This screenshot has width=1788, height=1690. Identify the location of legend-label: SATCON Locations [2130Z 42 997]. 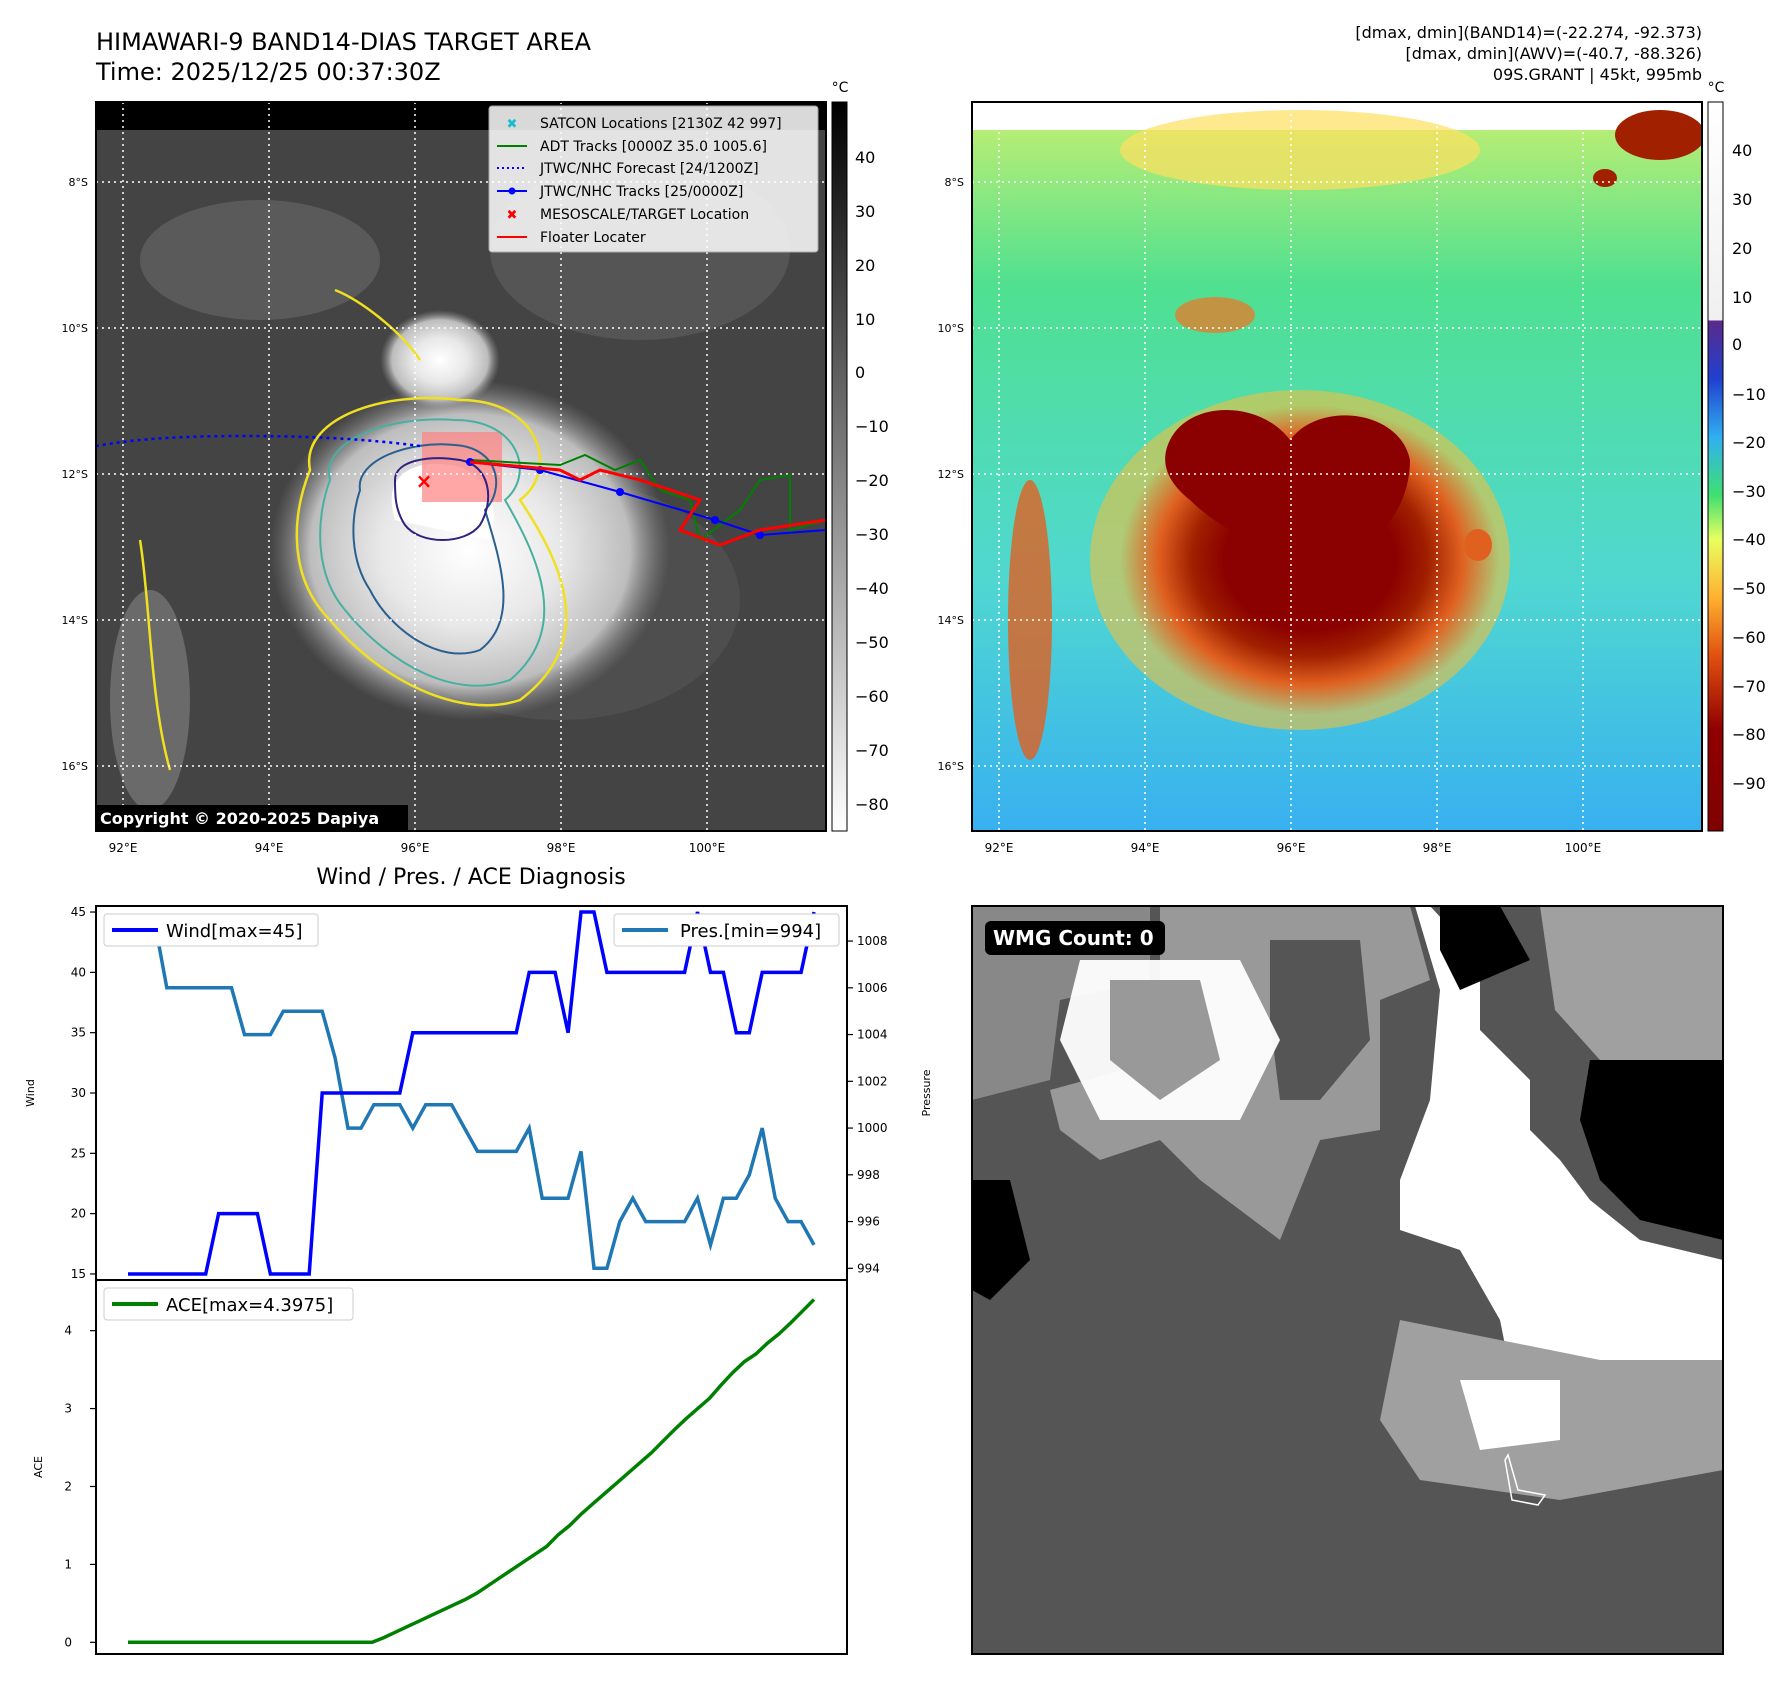
(661, 124).